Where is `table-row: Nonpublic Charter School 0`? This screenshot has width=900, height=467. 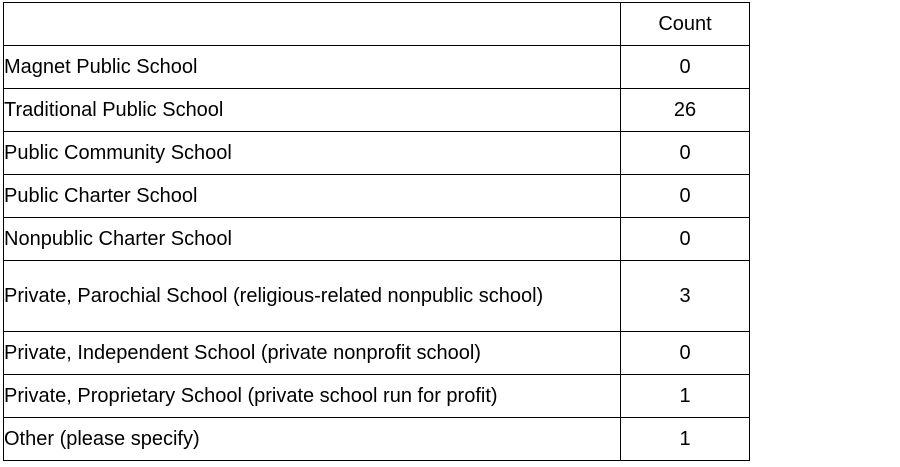
table-row: Nonpublic Charter School 0 is located at coordinates (376, 239).